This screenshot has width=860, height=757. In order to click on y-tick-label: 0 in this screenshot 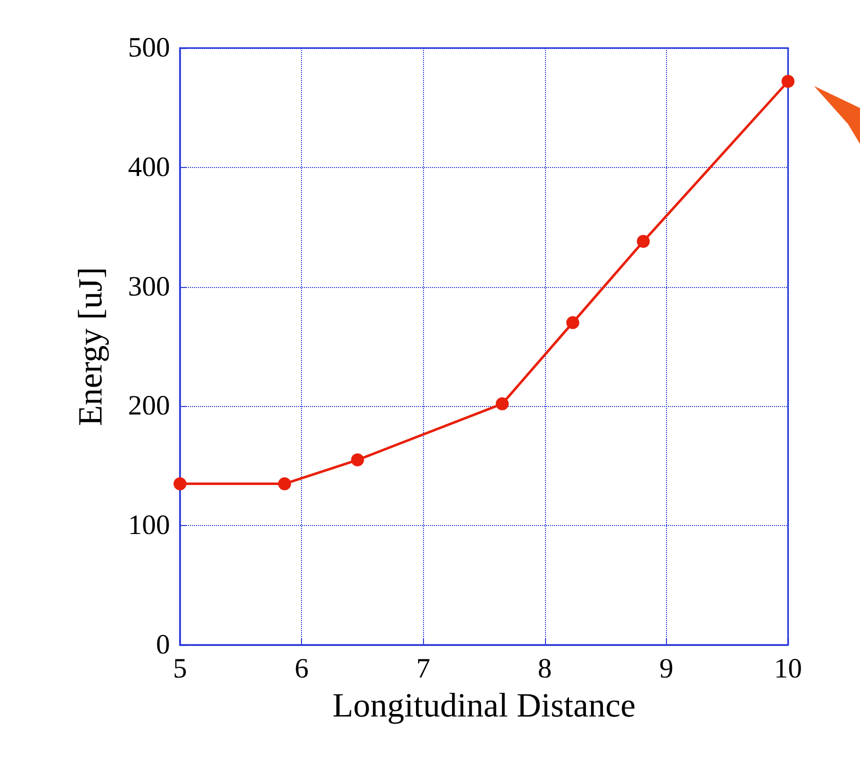, I will do `click(163, 645)`.